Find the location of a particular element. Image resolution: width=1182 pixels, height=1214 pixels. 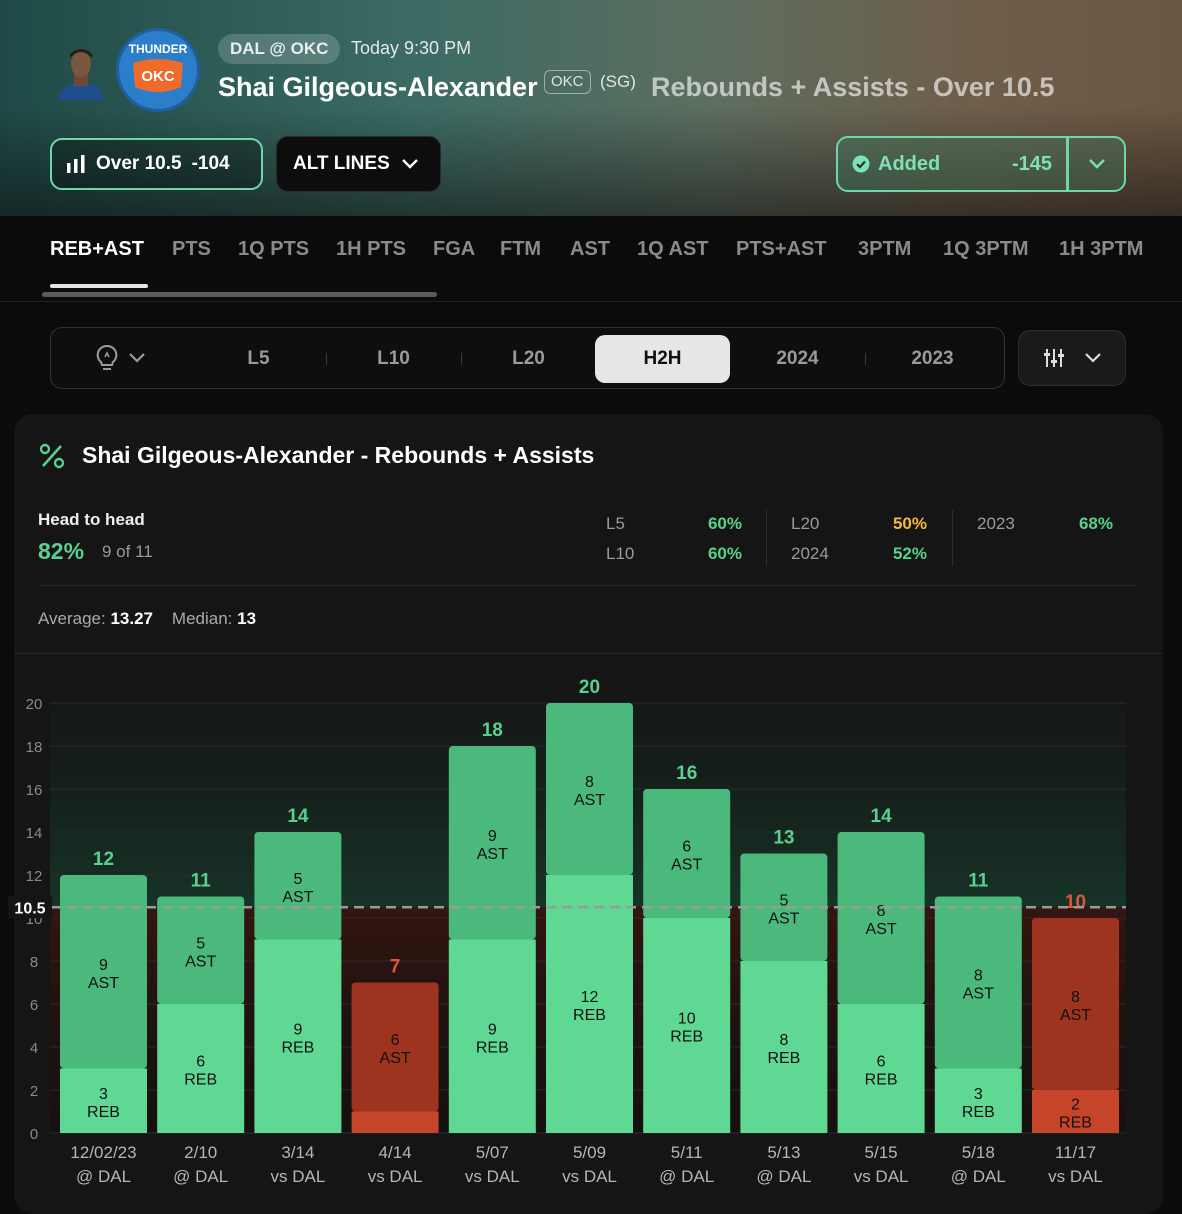

tab-reb-ast: REB+AST is located at coordinates (97, 249).